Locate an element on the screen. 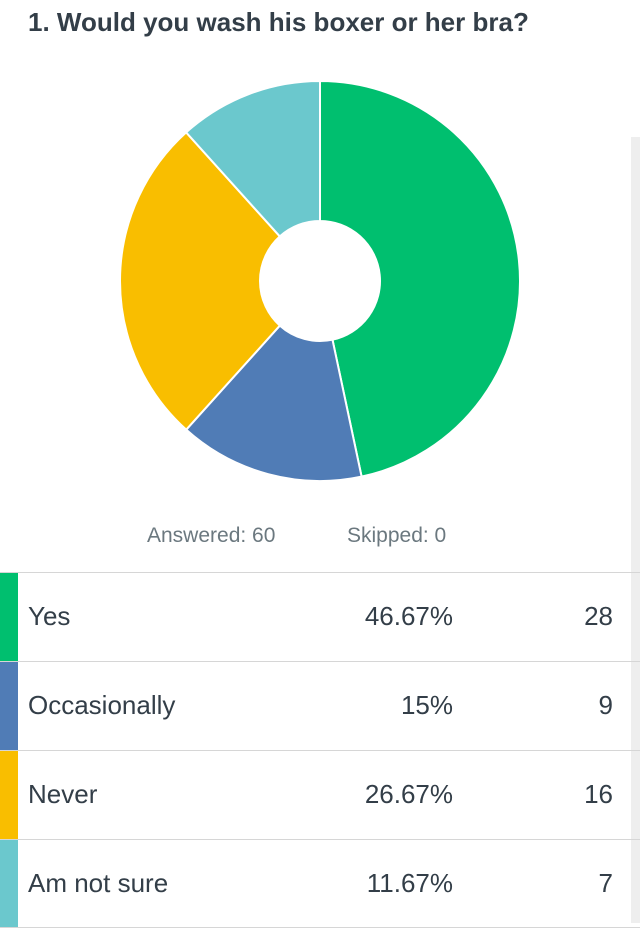 This screenshot has width=640, height=928. answer-count: 9 is located at coordinates (605, 705).